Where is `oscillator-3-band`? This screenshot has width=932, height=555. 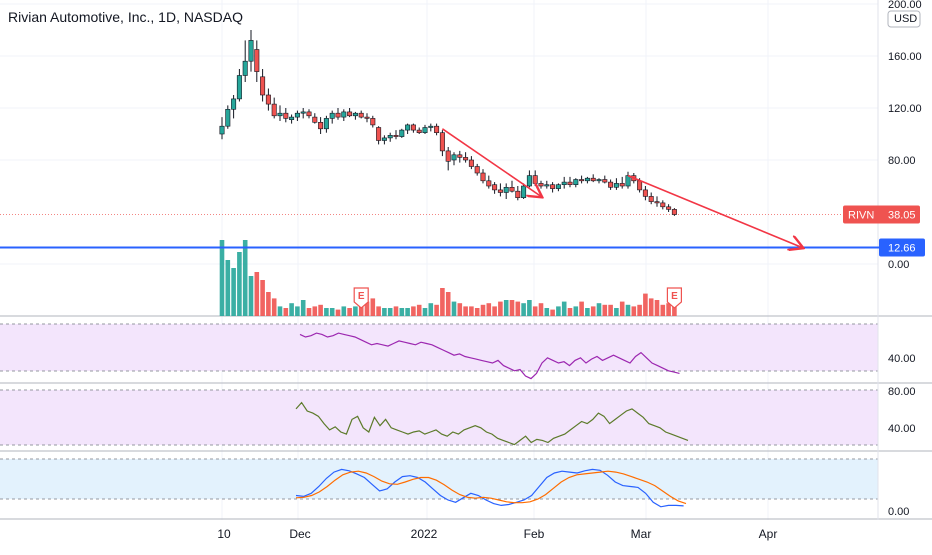 oscillator-3-band is located at coordinates (439, 479).